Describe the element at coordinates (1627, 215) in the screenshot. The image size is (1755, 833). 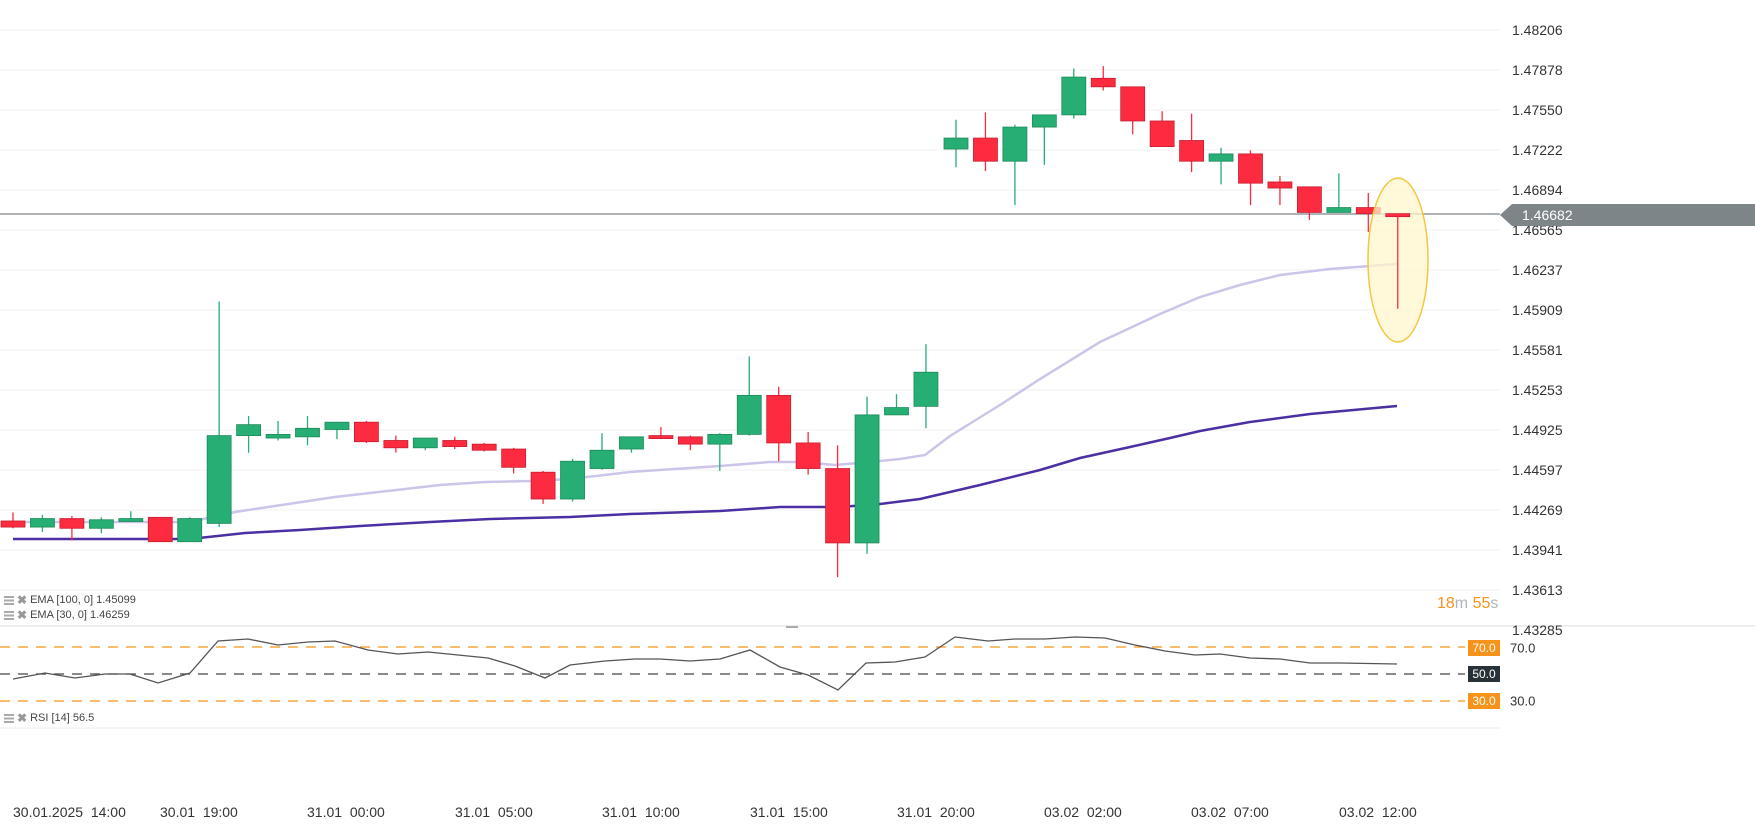
I see `current-price-tag: 1.46682` at that location.